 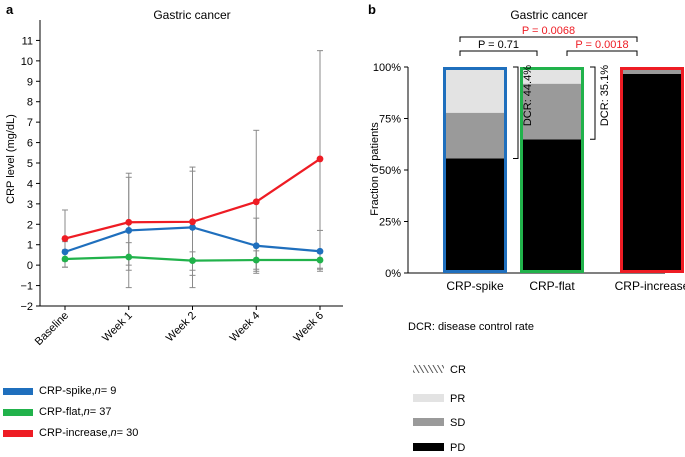 I want to click on significance-label: P = 0.0018, so click(x=601, y=45).